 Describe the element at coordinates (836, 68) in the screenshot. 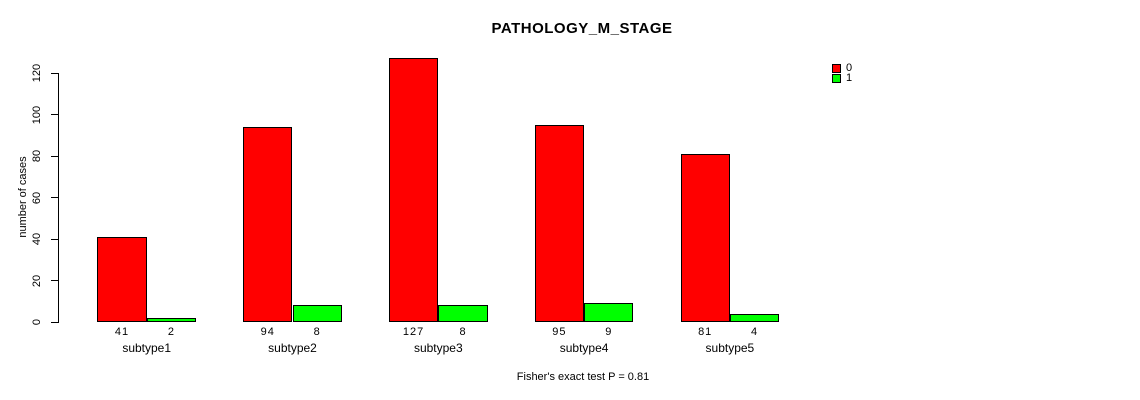

I see `legend-swatch-red` at that location.